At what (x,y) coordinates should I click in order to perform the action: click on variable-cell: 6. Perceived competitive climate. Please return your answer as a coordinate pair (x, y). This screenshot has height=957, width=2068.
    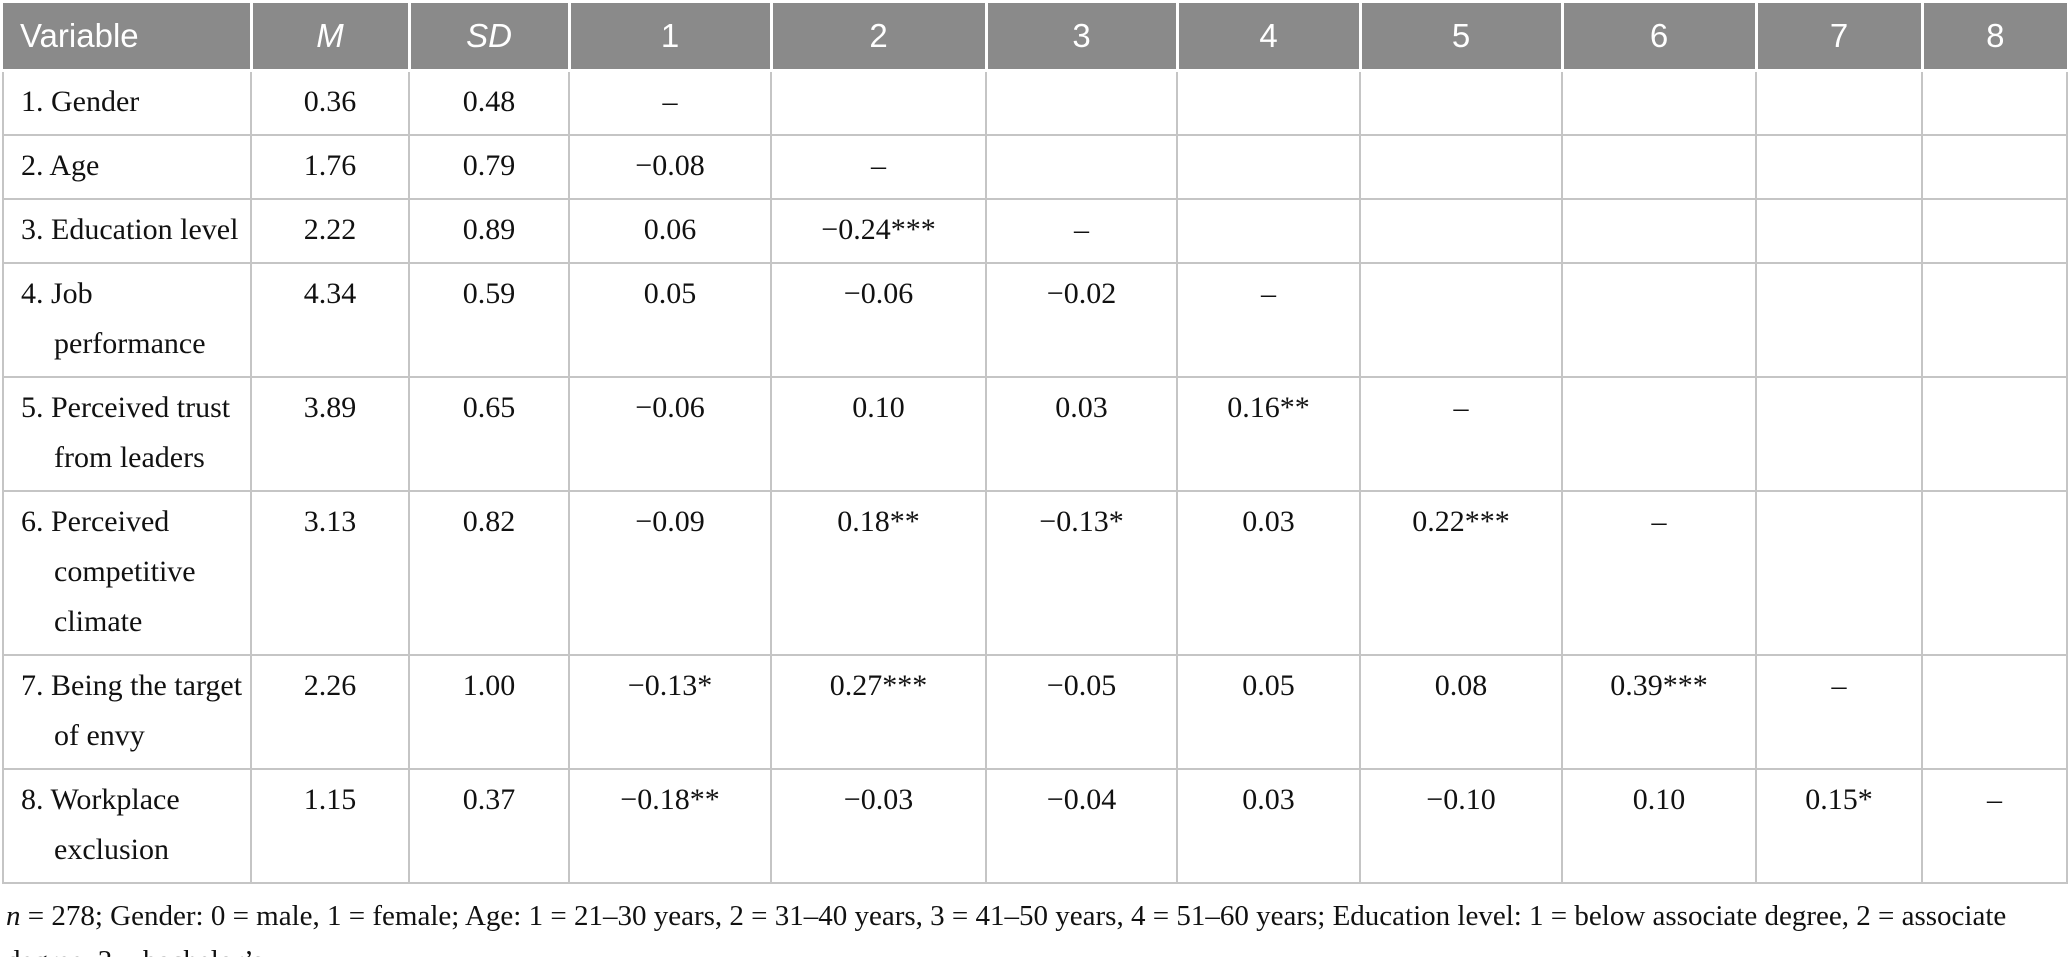
    Looking at the image, I should click on (127, 573).